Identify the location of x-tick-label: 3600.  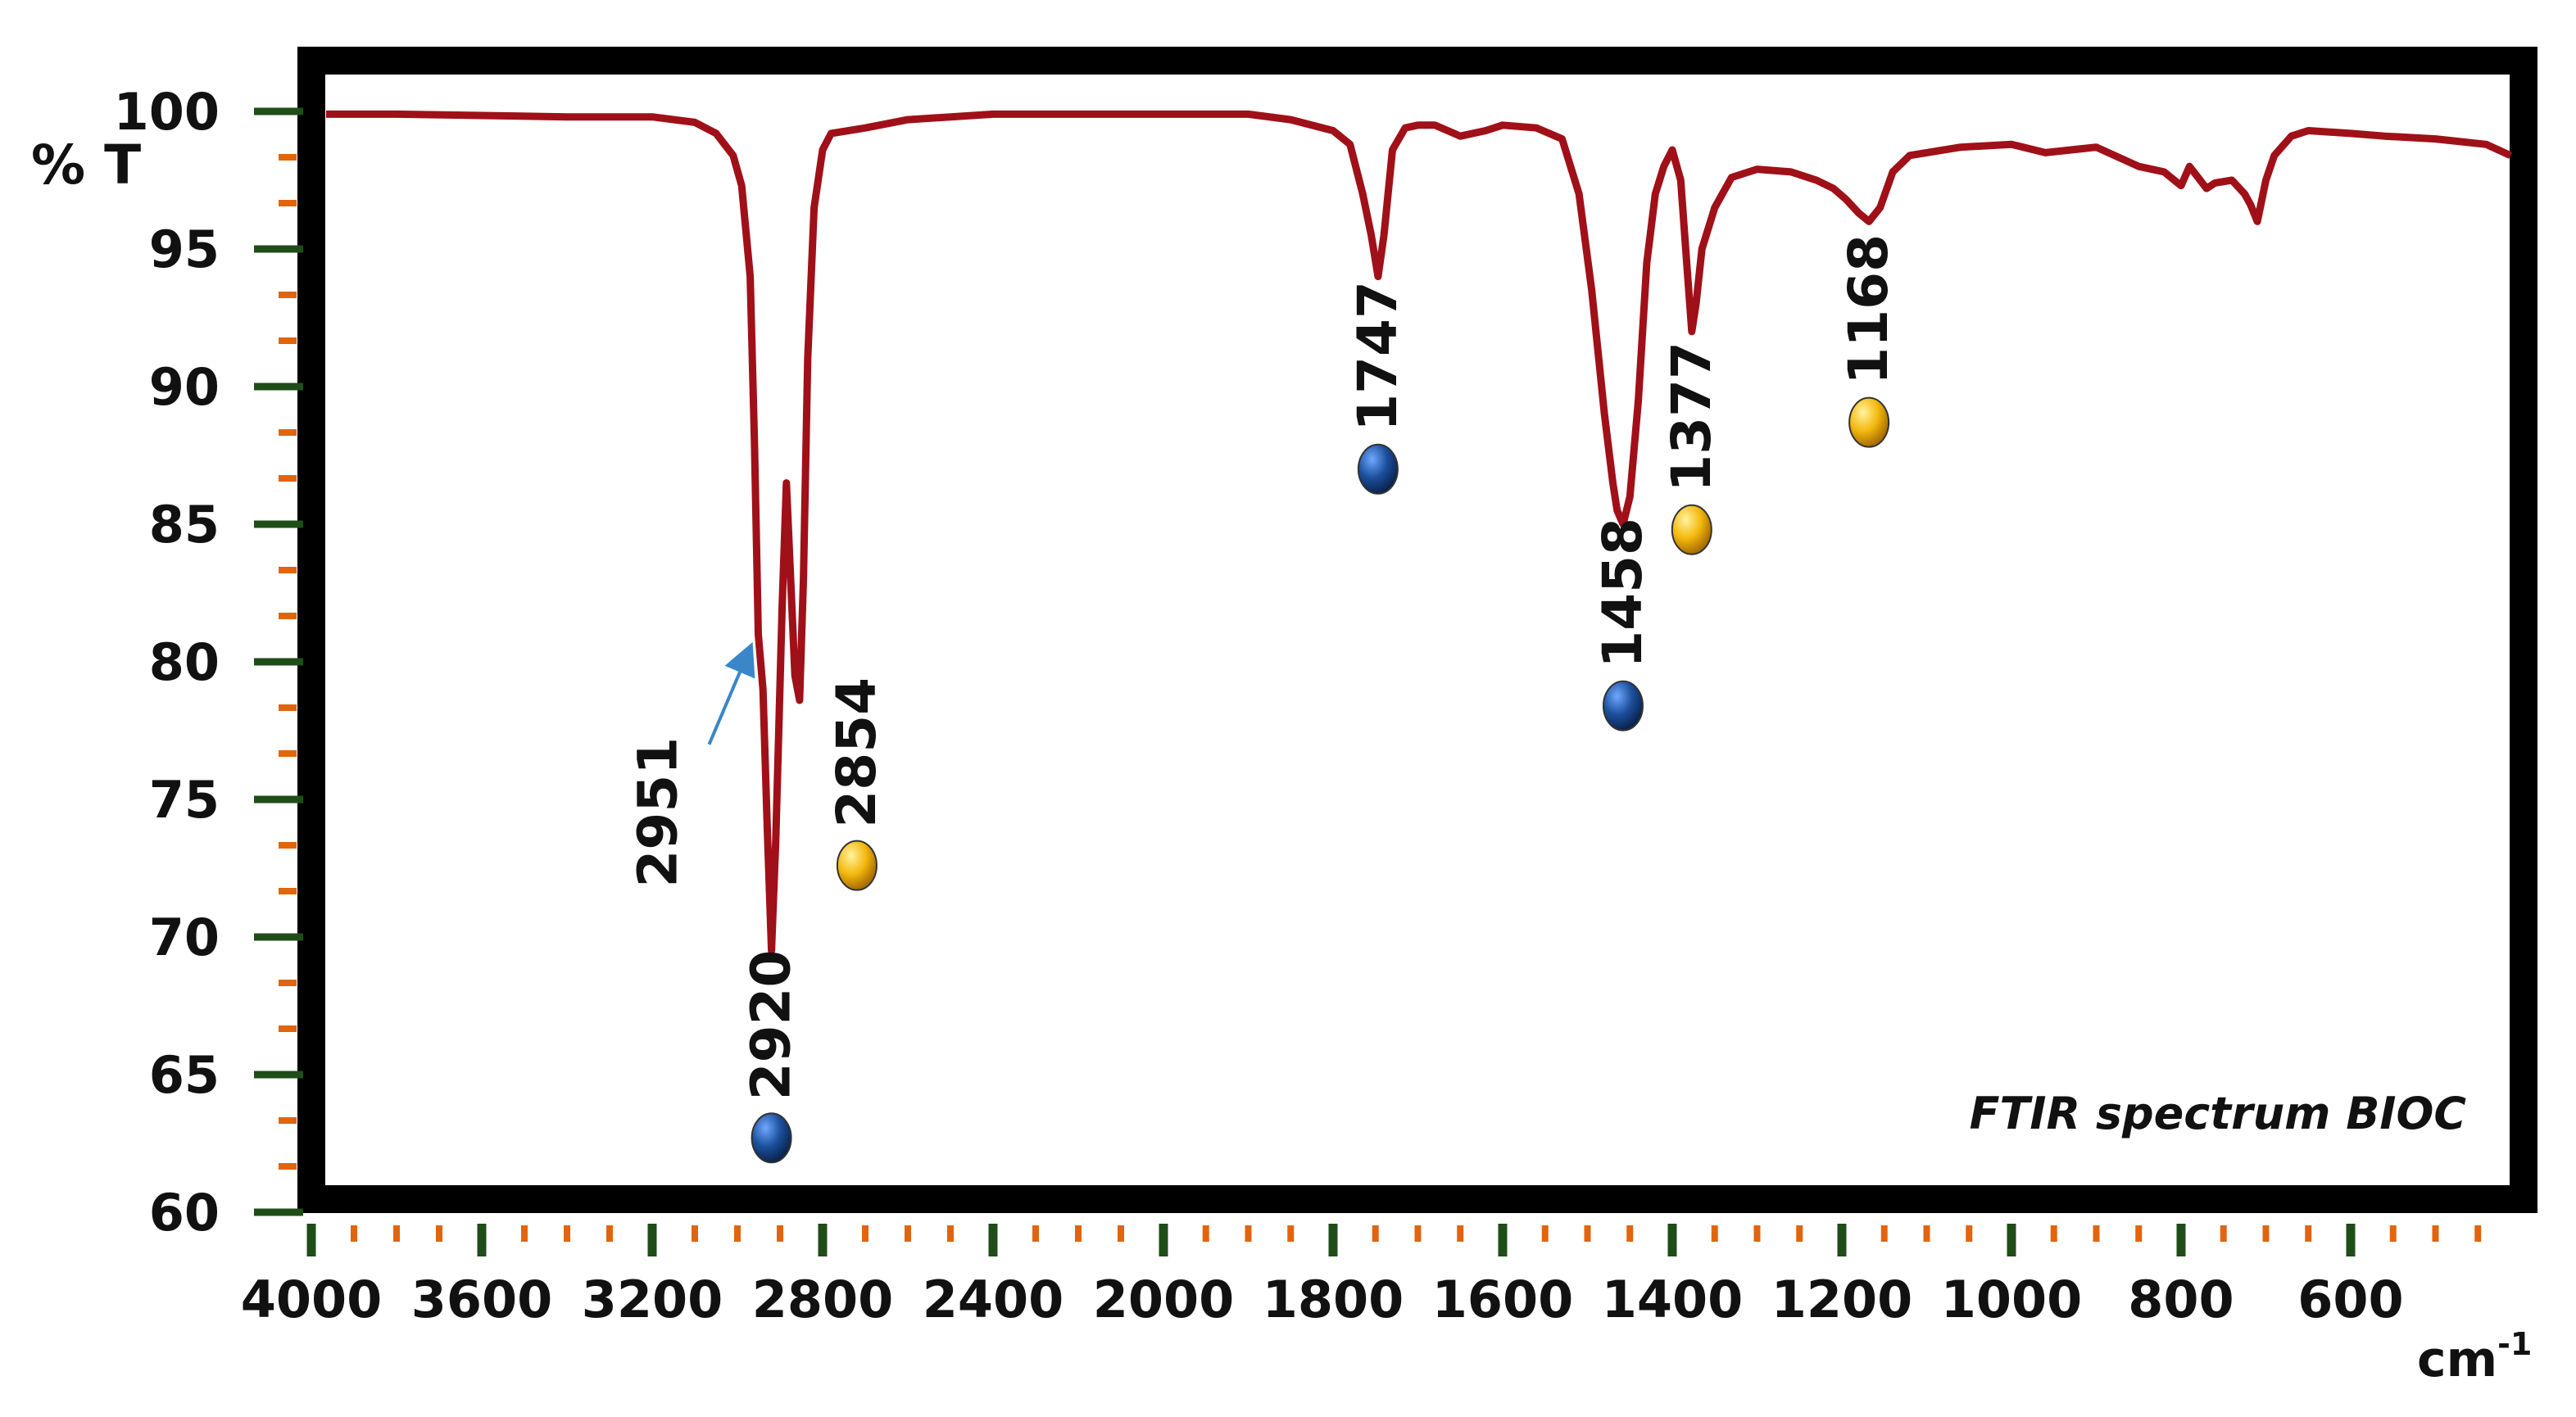
(482, 1299).